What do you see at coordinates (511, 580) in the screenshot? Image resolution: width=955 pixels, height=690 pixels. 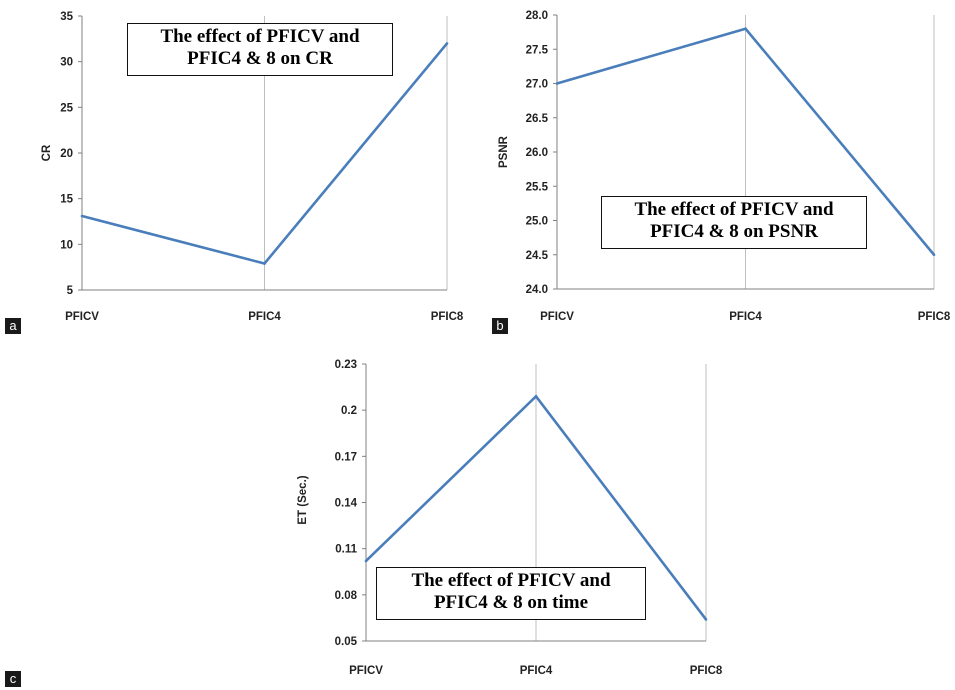 I see `chart-c-title-line-1: The effect of PFICV and` at bounding box center [511, 580].